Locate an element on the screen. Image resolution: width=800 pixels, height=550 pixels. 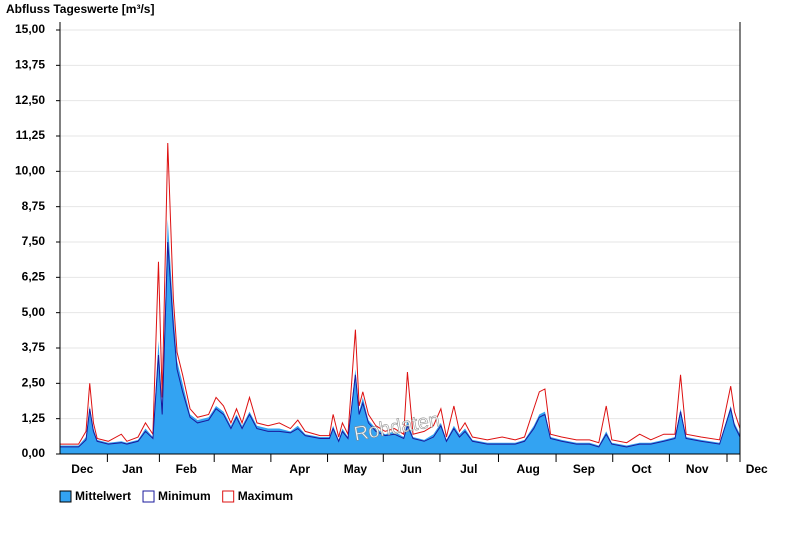
legend-label: Mittelwert is located at coordinates (103, 496).